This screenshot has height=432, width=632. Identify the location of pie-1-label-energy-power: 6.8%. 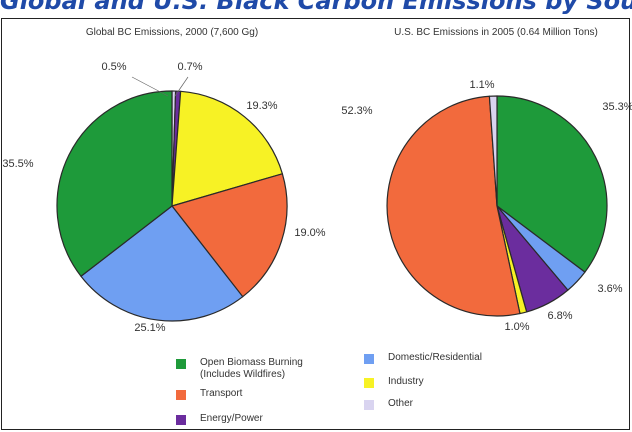
(559, 316).